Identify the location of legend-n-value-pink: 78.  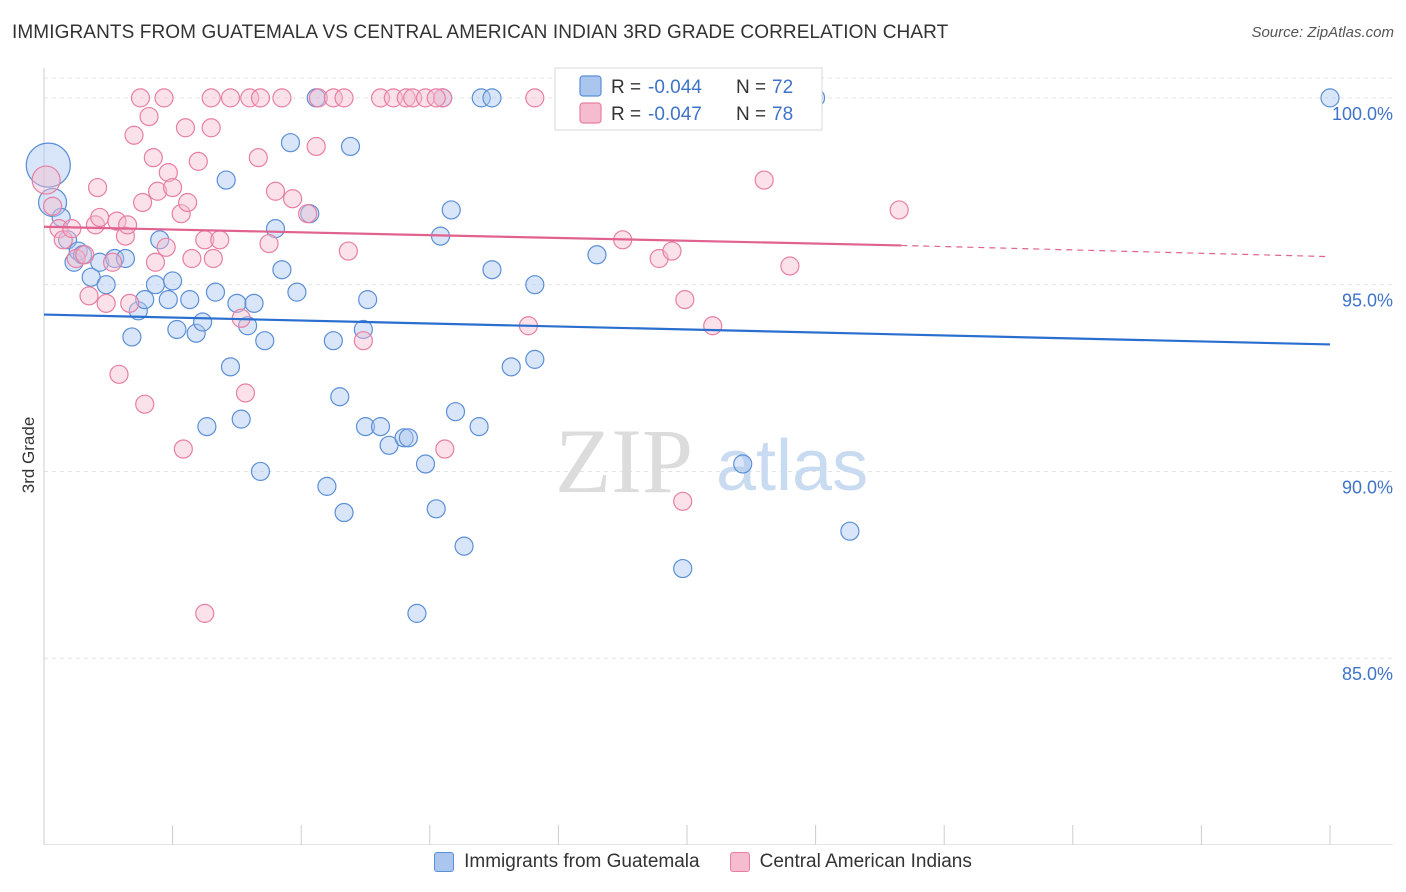
(782, 114).